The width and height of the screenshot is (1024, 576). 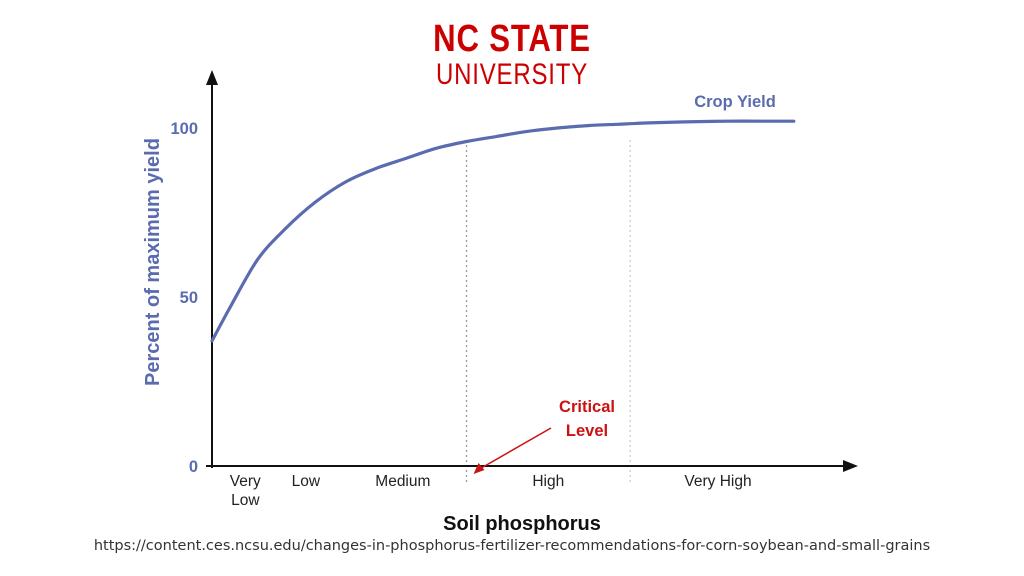 What do you see at coordinates (515, 448) in the screenshot?
I see `annotation-arrow-line` at bounding box center [515, 448].